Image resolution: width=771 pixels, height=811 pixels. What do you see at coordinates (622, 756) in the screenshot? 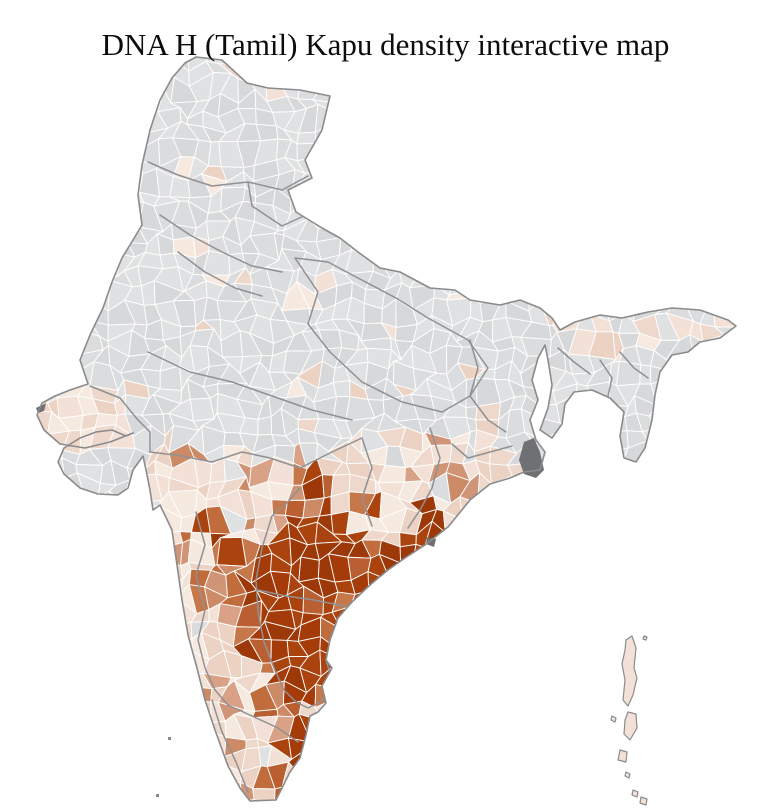
I see `andaman-little` at bounding box center [622, 756].